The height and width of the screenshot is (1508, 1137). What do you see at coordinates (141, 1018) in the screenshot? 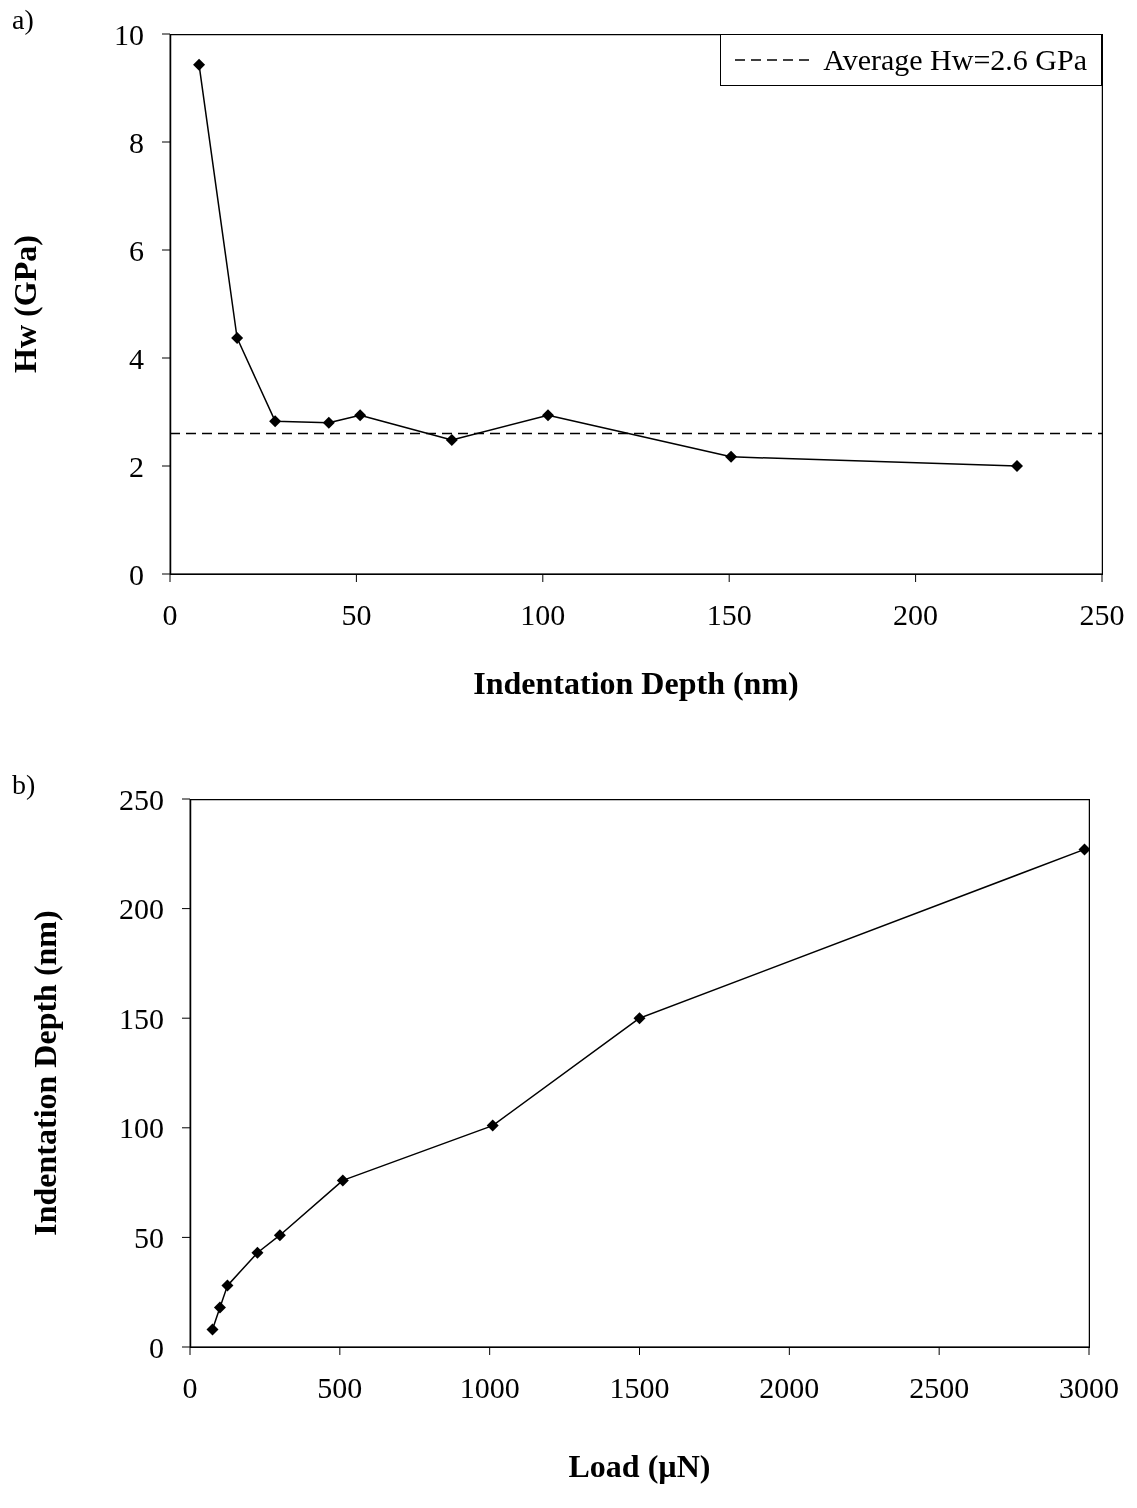
I see `y-tick-label: 150` at bounding box center [141, 1018].